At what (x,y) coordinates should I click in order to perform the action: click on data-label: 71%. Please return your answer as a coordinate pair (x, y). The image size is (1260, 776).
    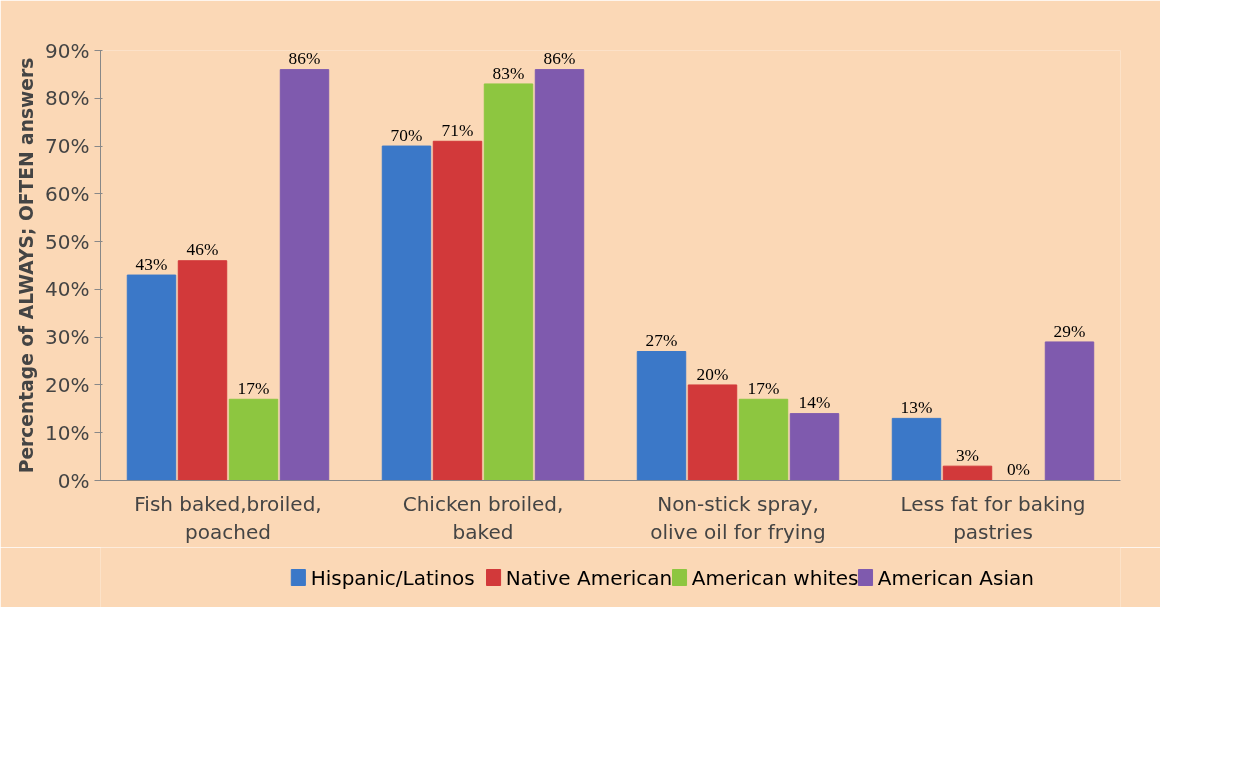
    Looking at the image, I should click on (457, 130).